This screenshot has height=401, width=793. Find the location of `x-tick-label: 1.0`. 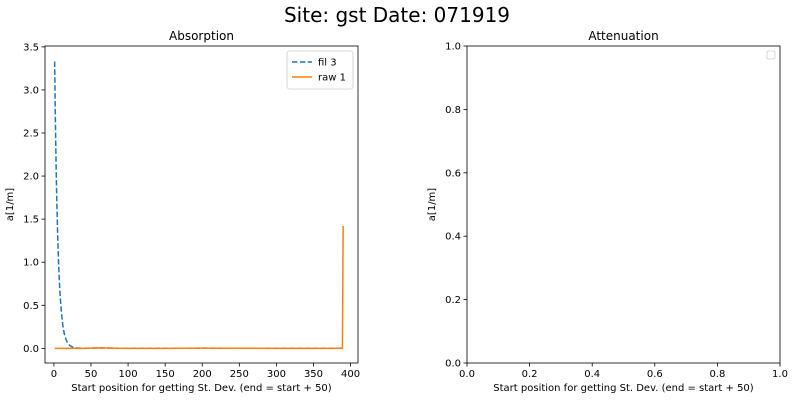

x-tick-label: 1.0 is located at coordinates (780, 374).